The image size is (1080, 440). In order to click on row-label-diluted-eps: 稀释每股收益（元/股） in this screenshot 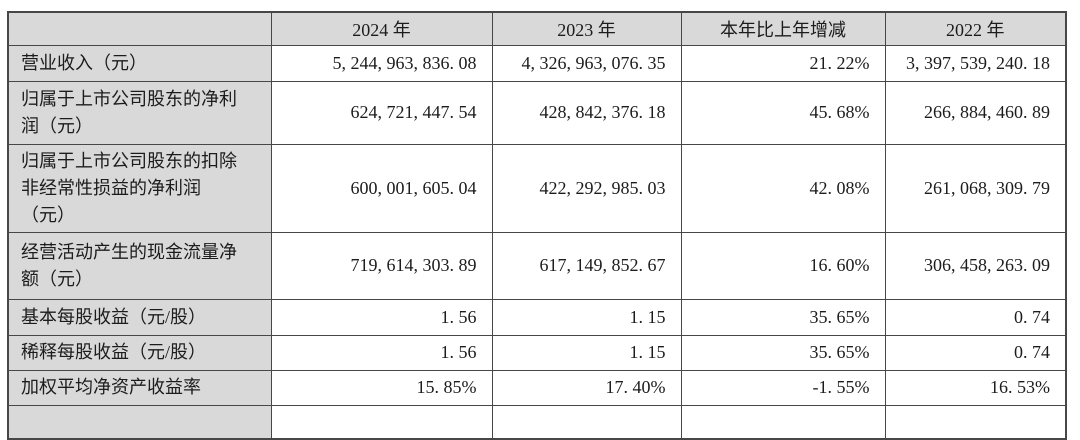, I will do `click(139, 352)`.